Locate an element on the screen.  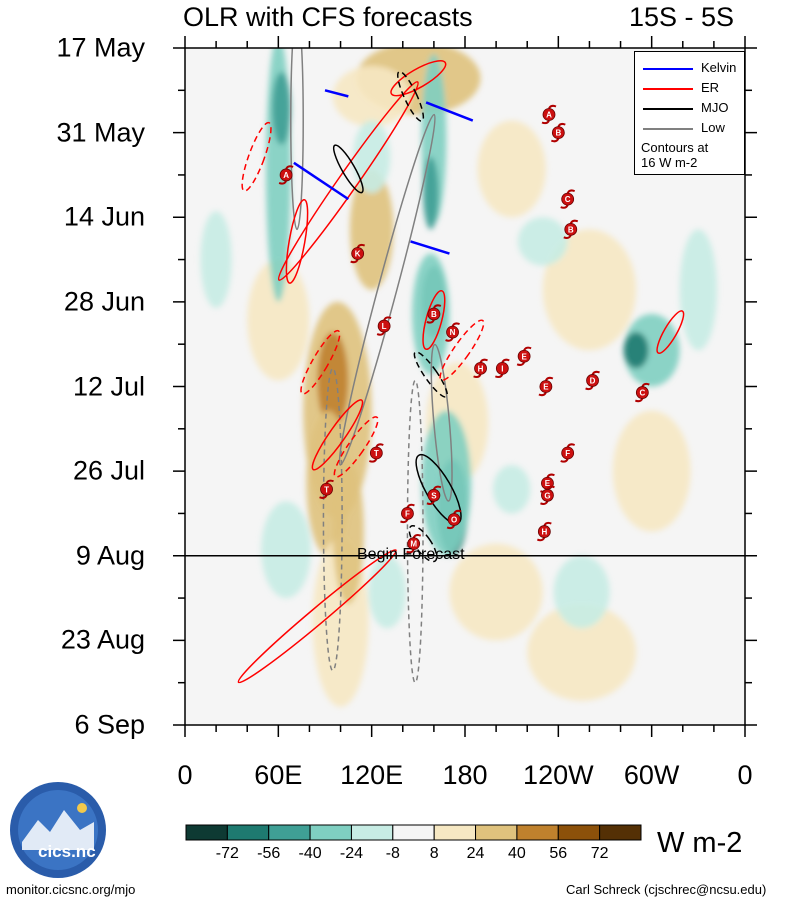
cics-logo: cics.nc is located at coordinates (58, 830).